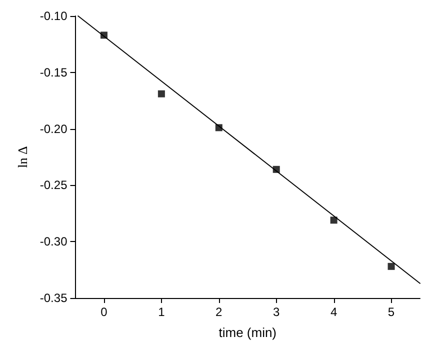 The height and width of the screenshot is (352, 430). I want to click on x-tick-label: 0, so click(104, 312).